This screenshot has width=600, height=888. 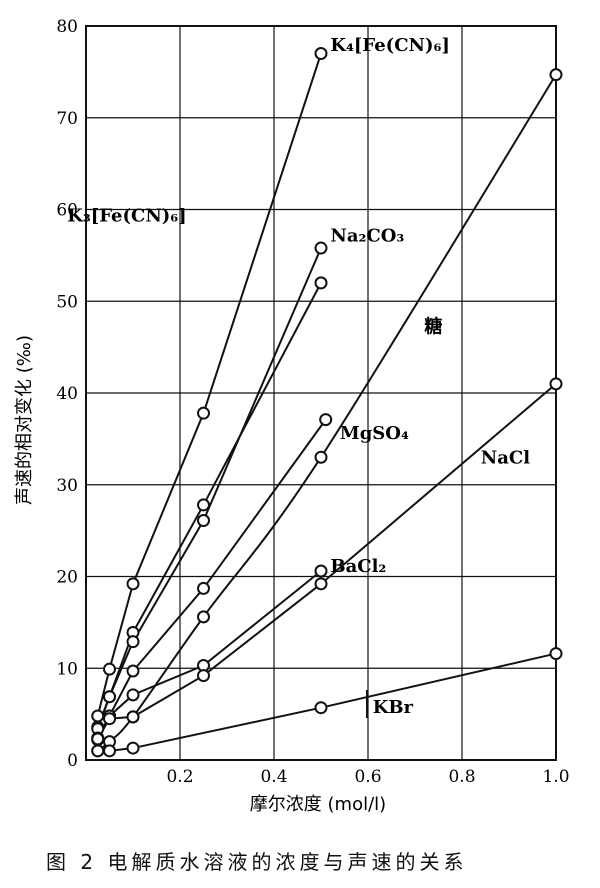 I want to click on y-axis-label: 声速的相对变化 (‰), so click(x=24, y=420).